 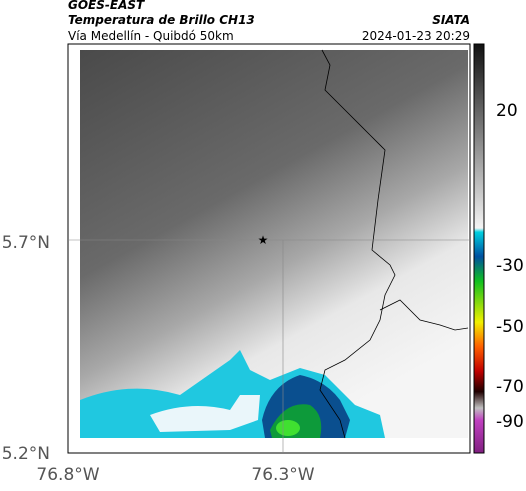 I want to click on lon-label: 76.8°W, so click(x=67, y=475).